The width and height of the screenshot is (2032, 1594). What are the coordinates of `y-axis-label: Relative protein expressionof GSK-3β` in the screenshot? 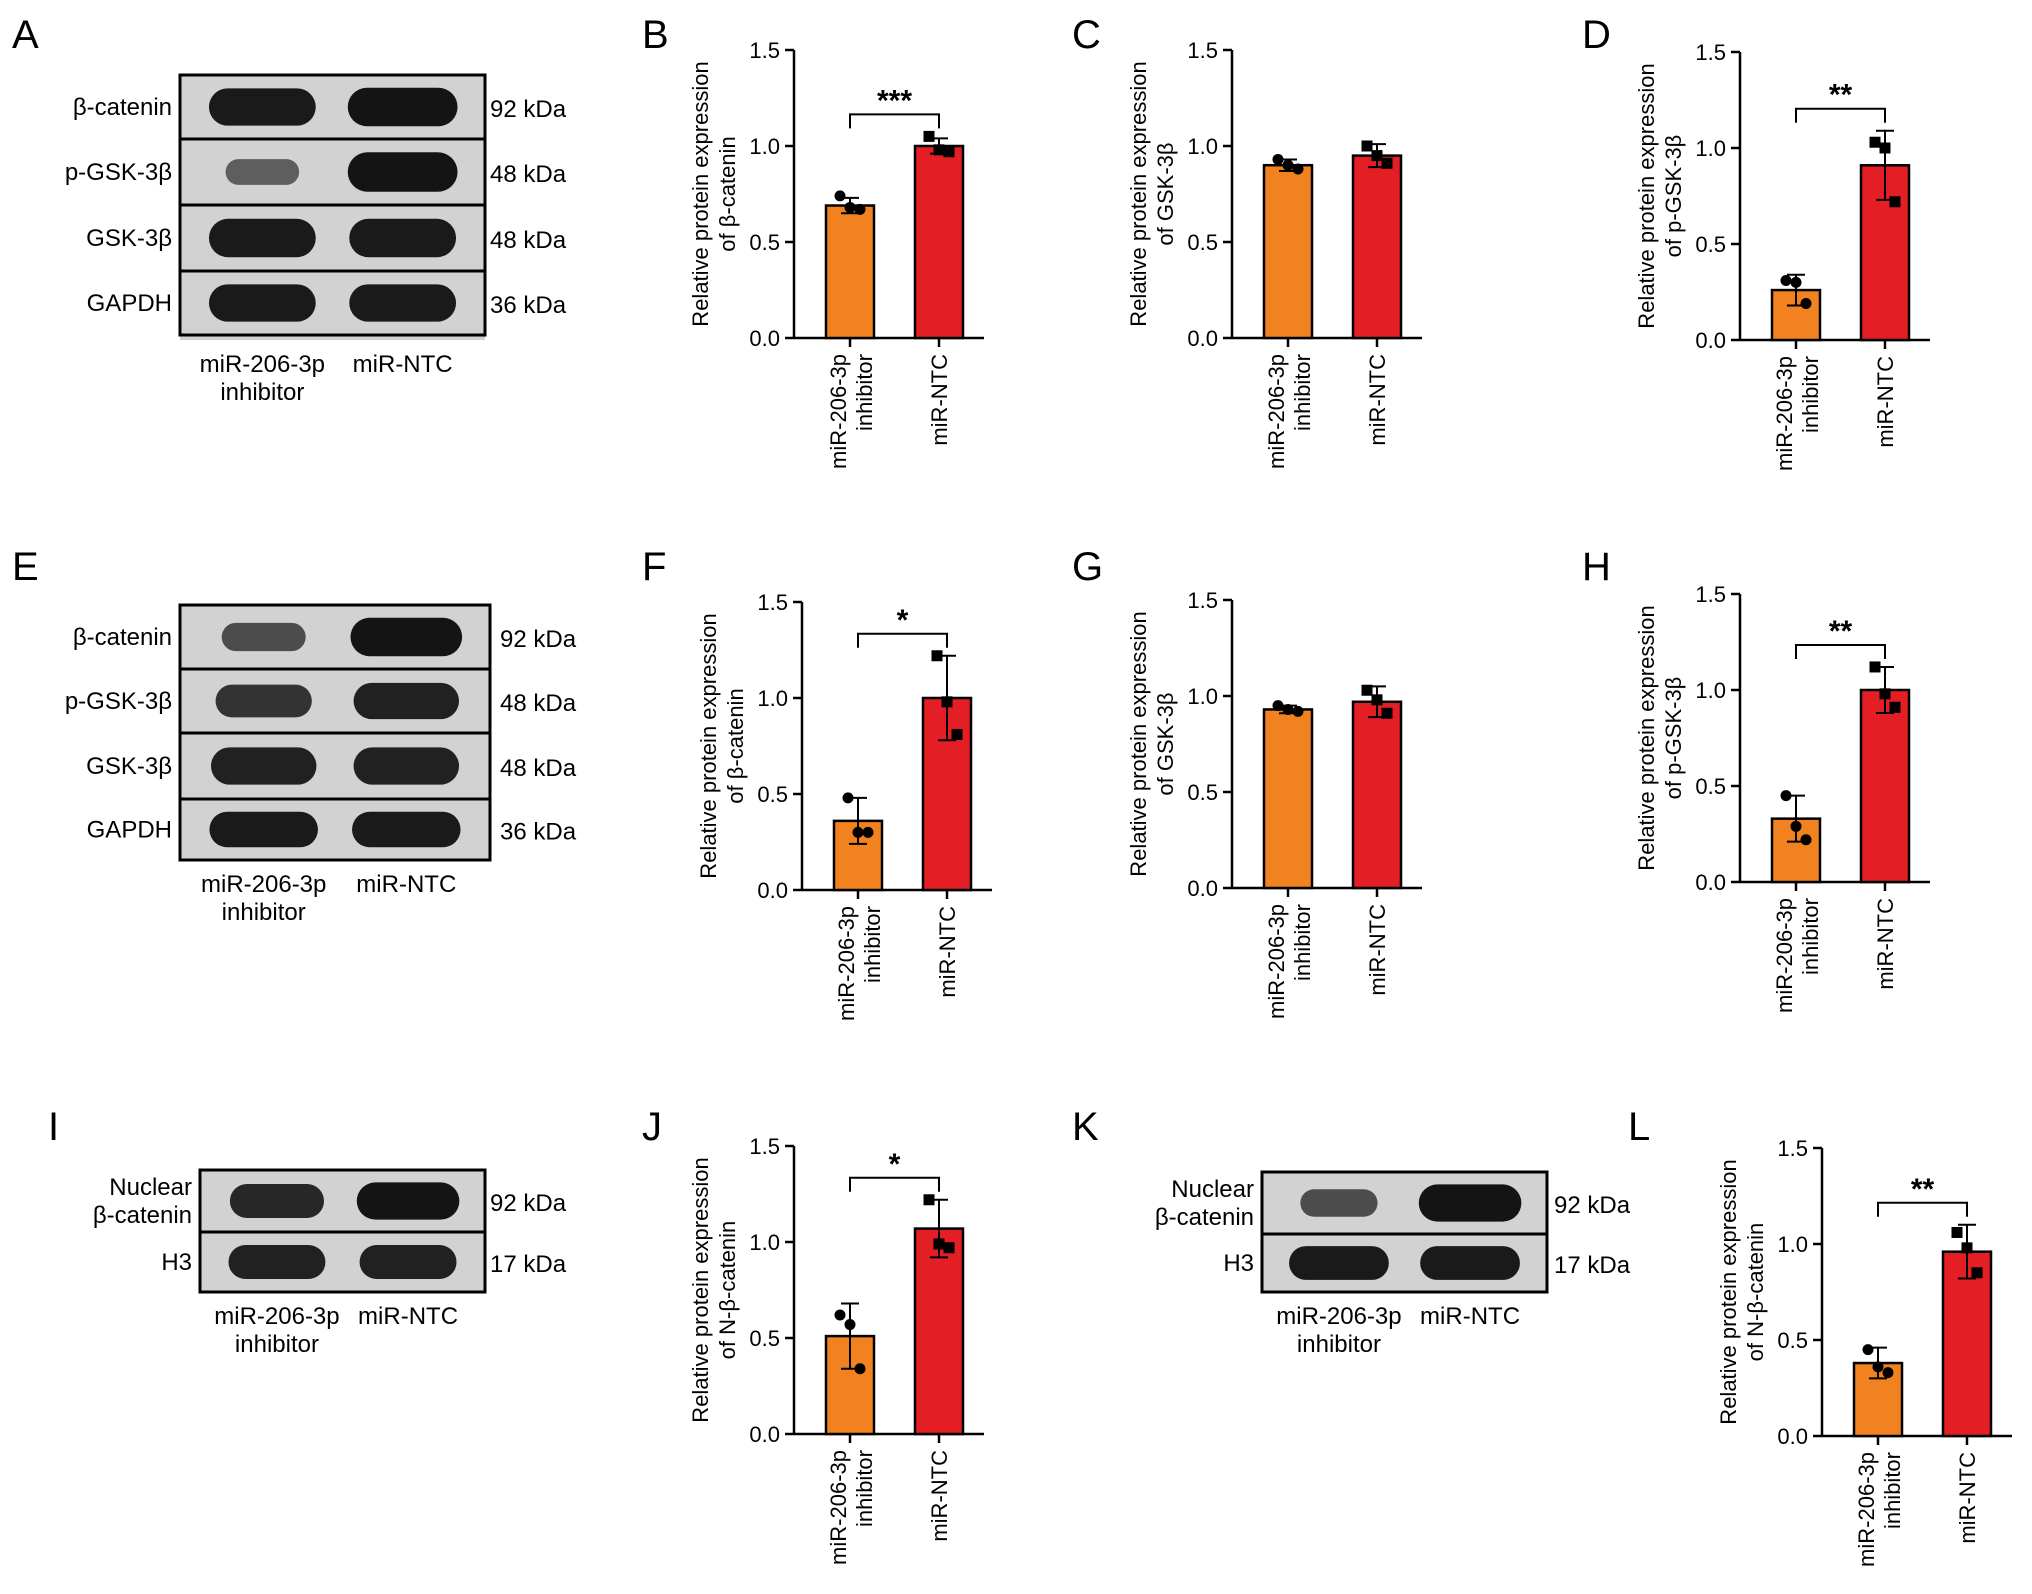 It's located at (1152, 743).